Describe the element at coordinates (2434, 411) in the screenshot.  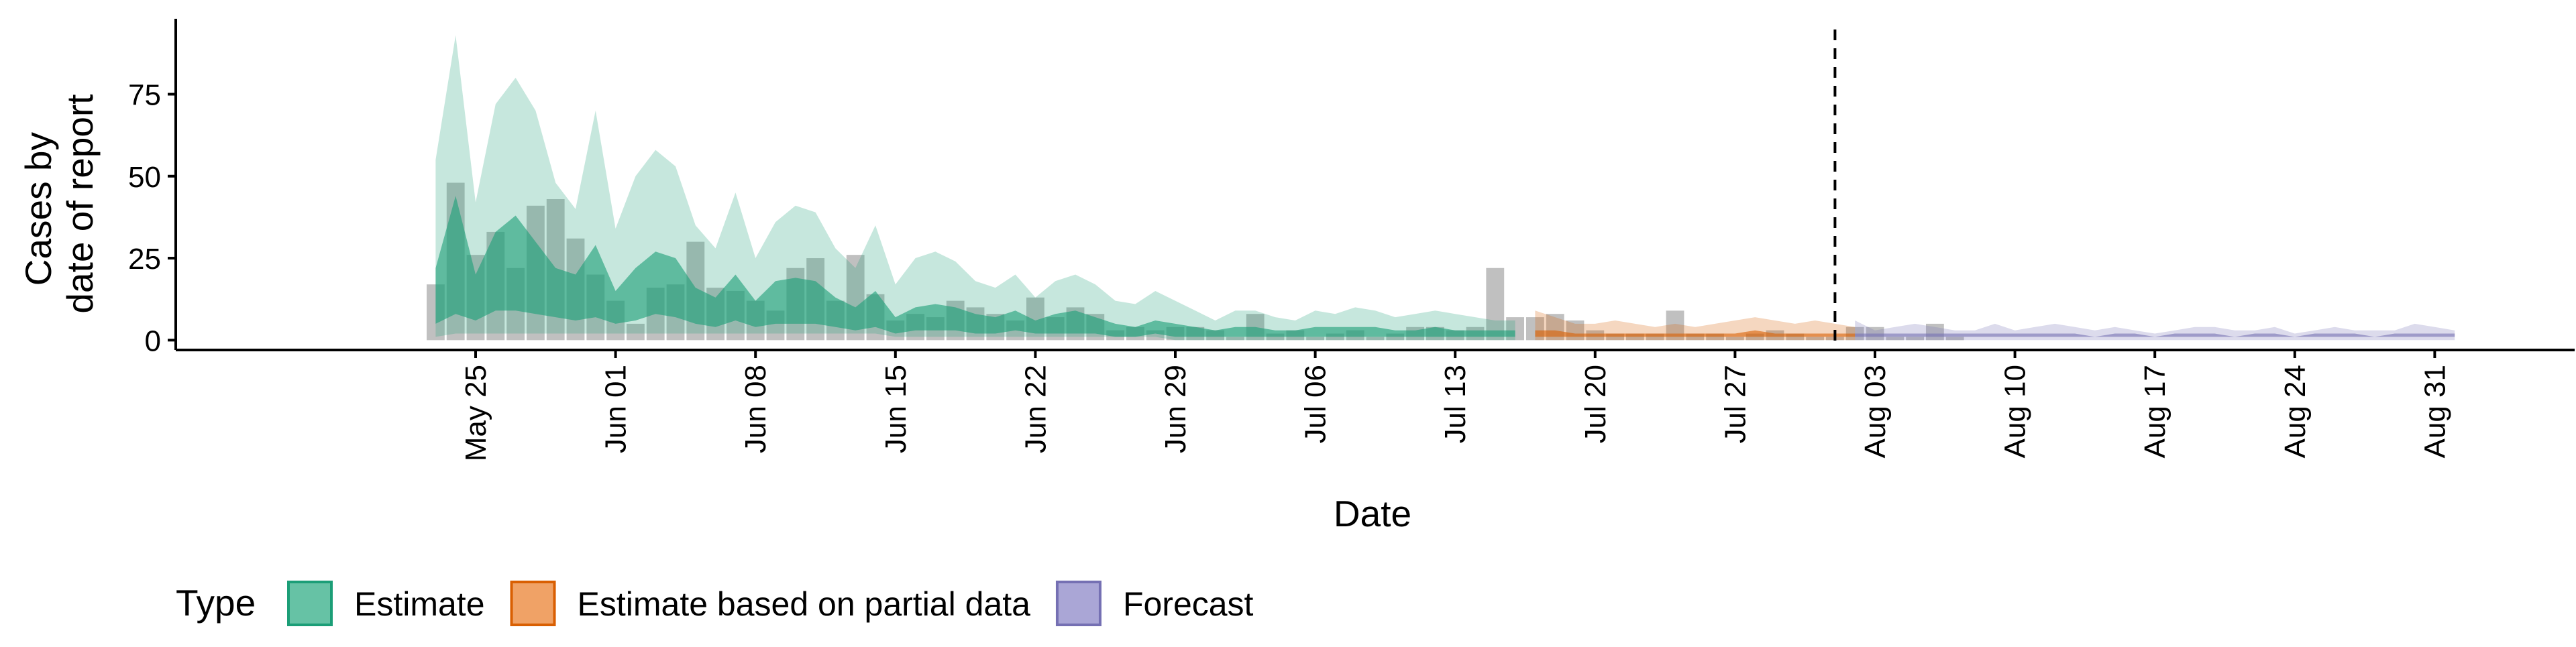
I see `x-tick-label: Aug 31` at that location.